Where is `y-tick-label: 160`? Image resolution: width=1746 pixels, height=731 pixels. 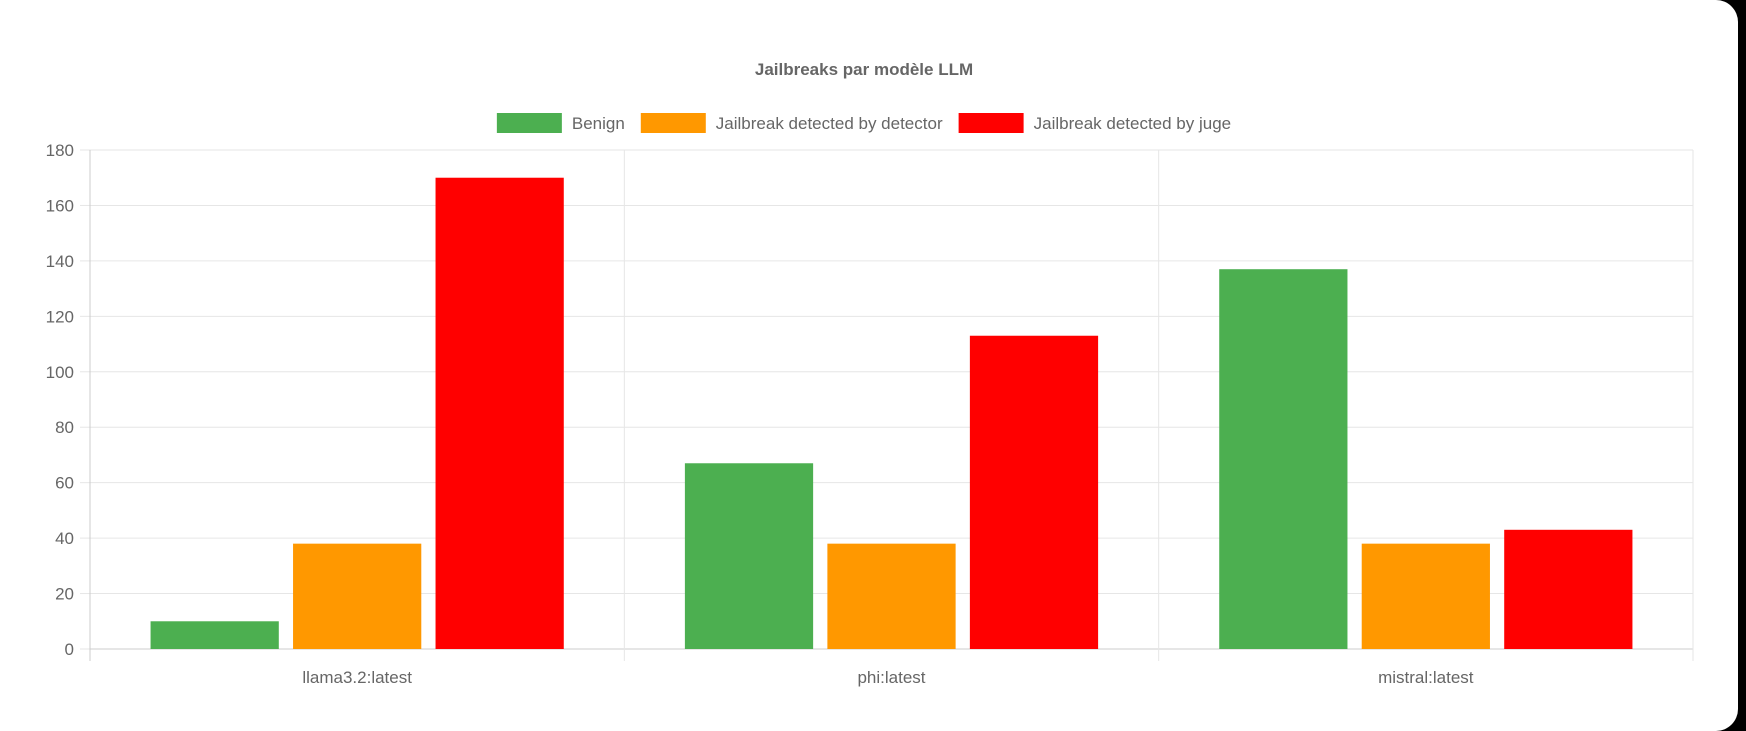 y-tick-label: 160 is located at coordinates (60, 205).